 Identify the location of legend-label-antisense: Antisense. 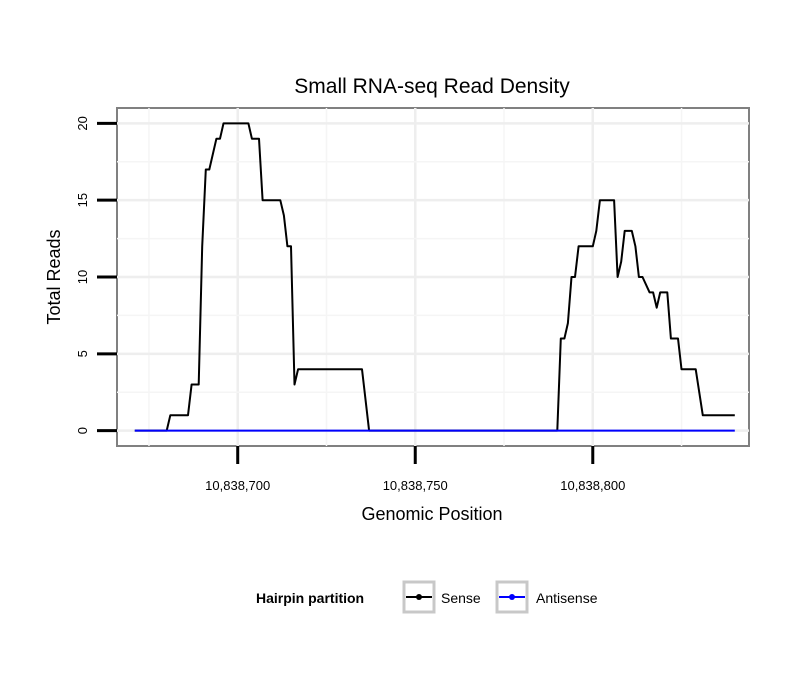
(567, 598).